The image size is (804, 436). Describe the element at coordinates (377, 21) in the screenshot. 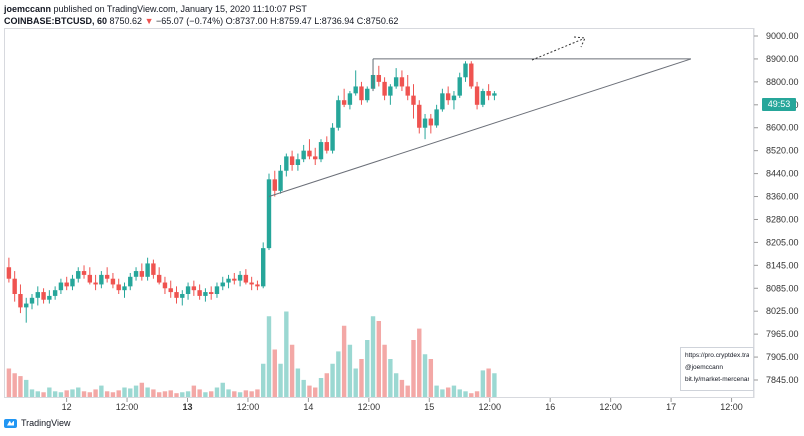

I see `close-value: C:8750.62` at that location.